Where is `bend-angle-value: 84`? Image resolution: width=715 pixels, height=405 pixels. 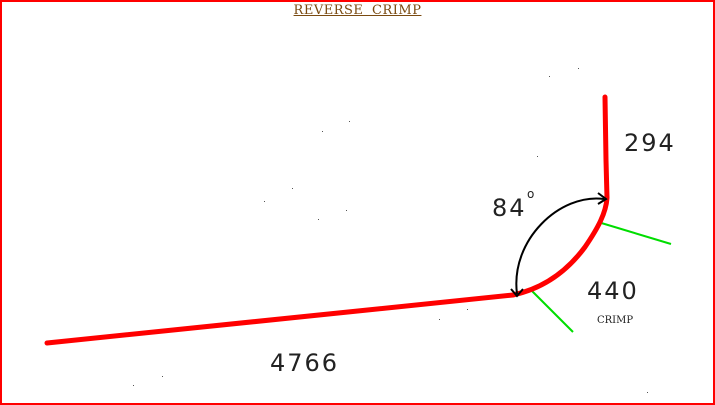
bend-angle-value: 84 is located at coordinates (509, 208).